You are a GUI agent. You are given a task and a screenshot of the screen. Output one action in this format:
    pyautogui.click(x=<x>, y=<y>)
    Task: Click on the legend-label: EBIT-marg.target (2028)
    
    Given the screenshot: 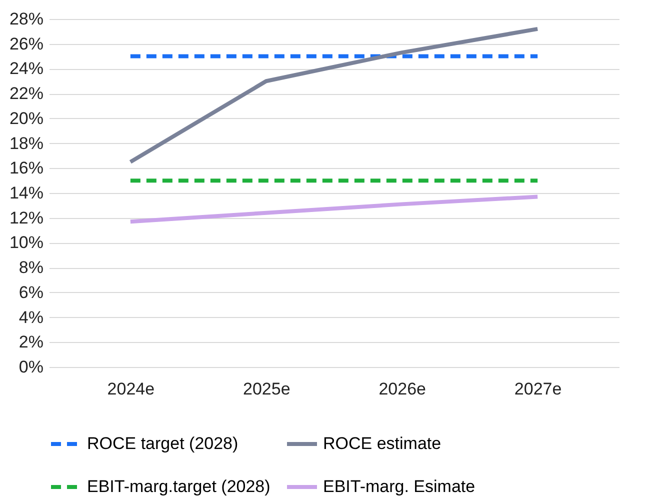 What is the action you would take?
    pyautogui.click(x=178, y=486)
    